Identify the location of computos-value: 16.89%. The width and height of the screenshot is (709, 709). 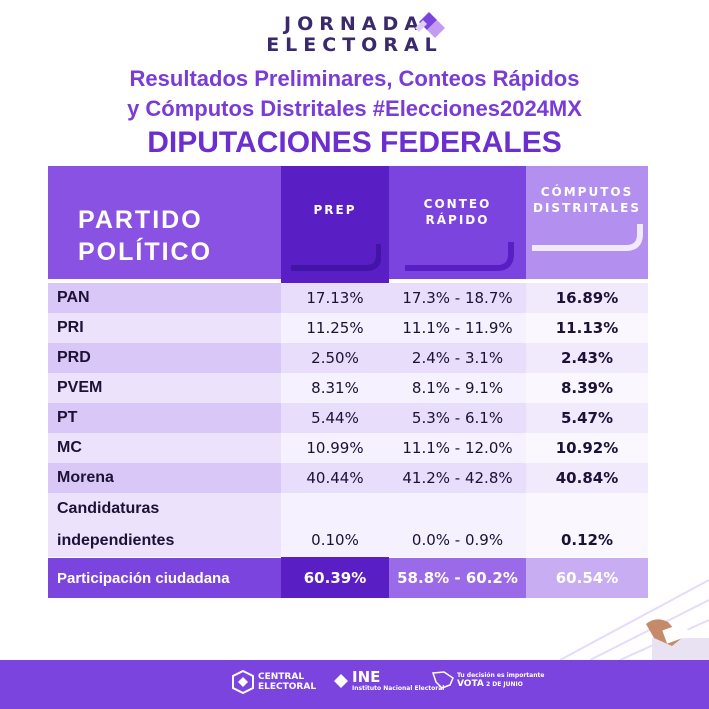
(587, 298).